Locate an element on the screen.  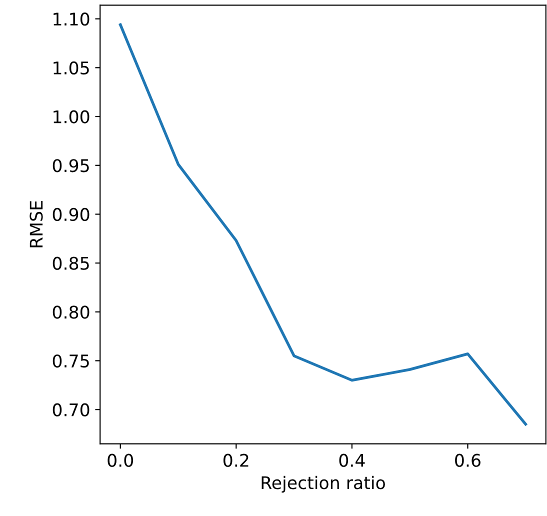
x-tick-label: 0.0 is located at coordinates (121, 460).